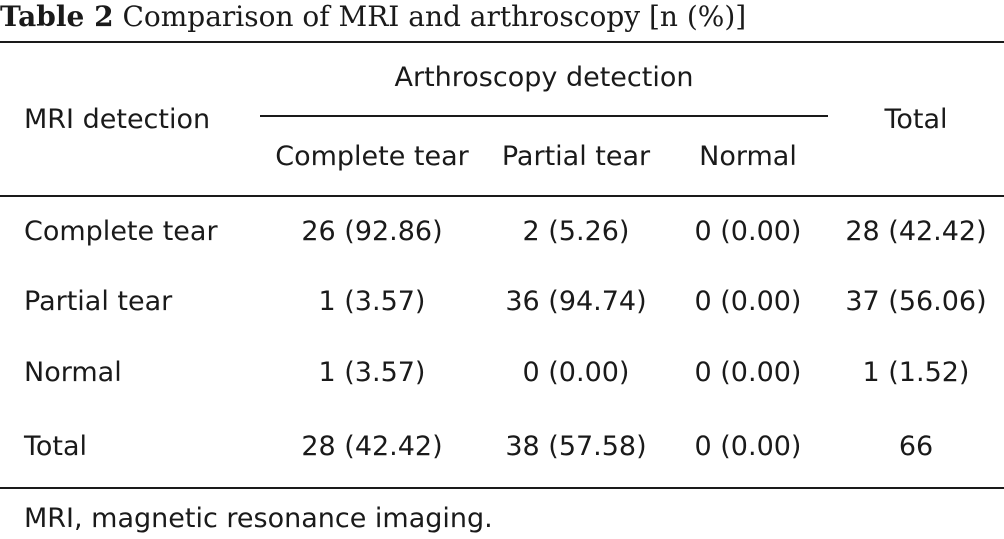 The image size is (1004, 539). Describe the element at coordinates (121, 231) in the screenshot. I see `row-label: Complete tear` at that location.